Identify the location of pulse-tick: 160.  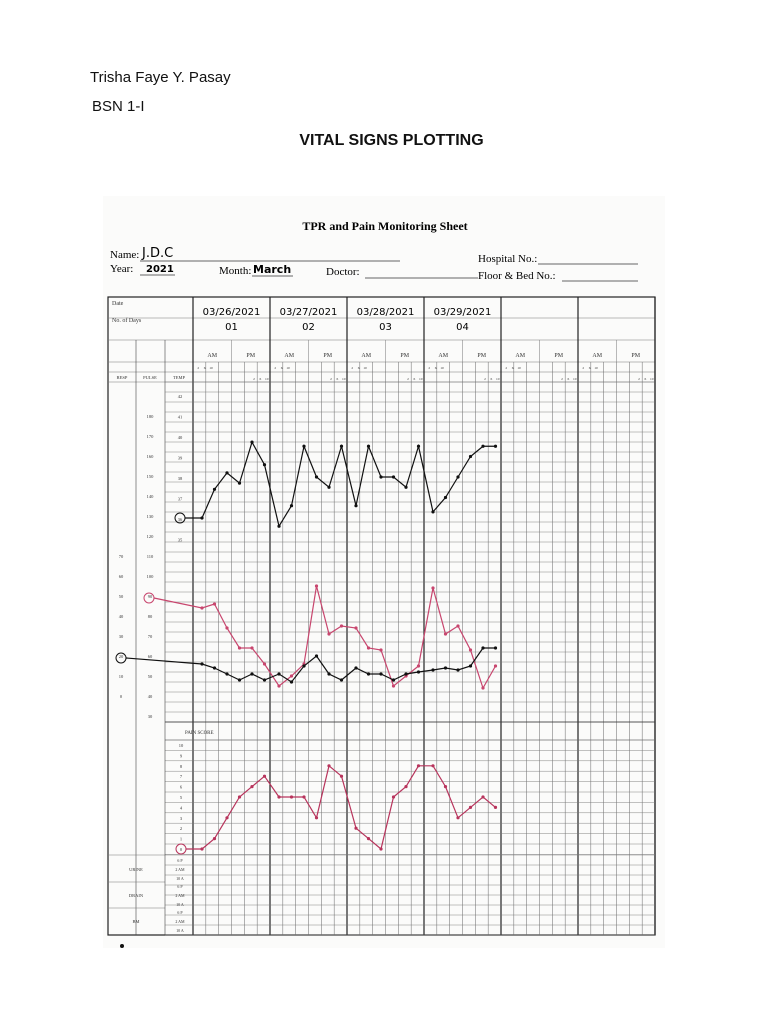
(151, 456).